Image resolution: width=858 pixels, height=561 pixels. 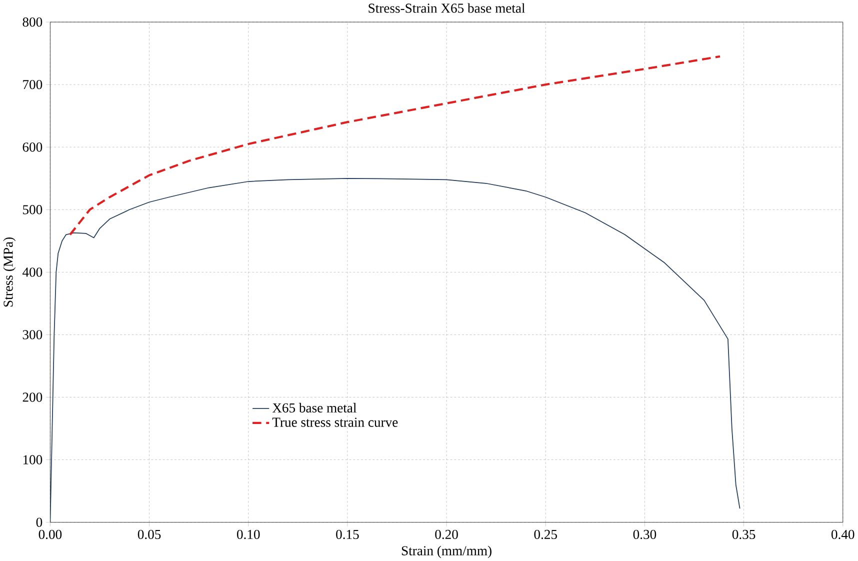 I want to click on y-tick-label: 500, so click(x=32, y=209).